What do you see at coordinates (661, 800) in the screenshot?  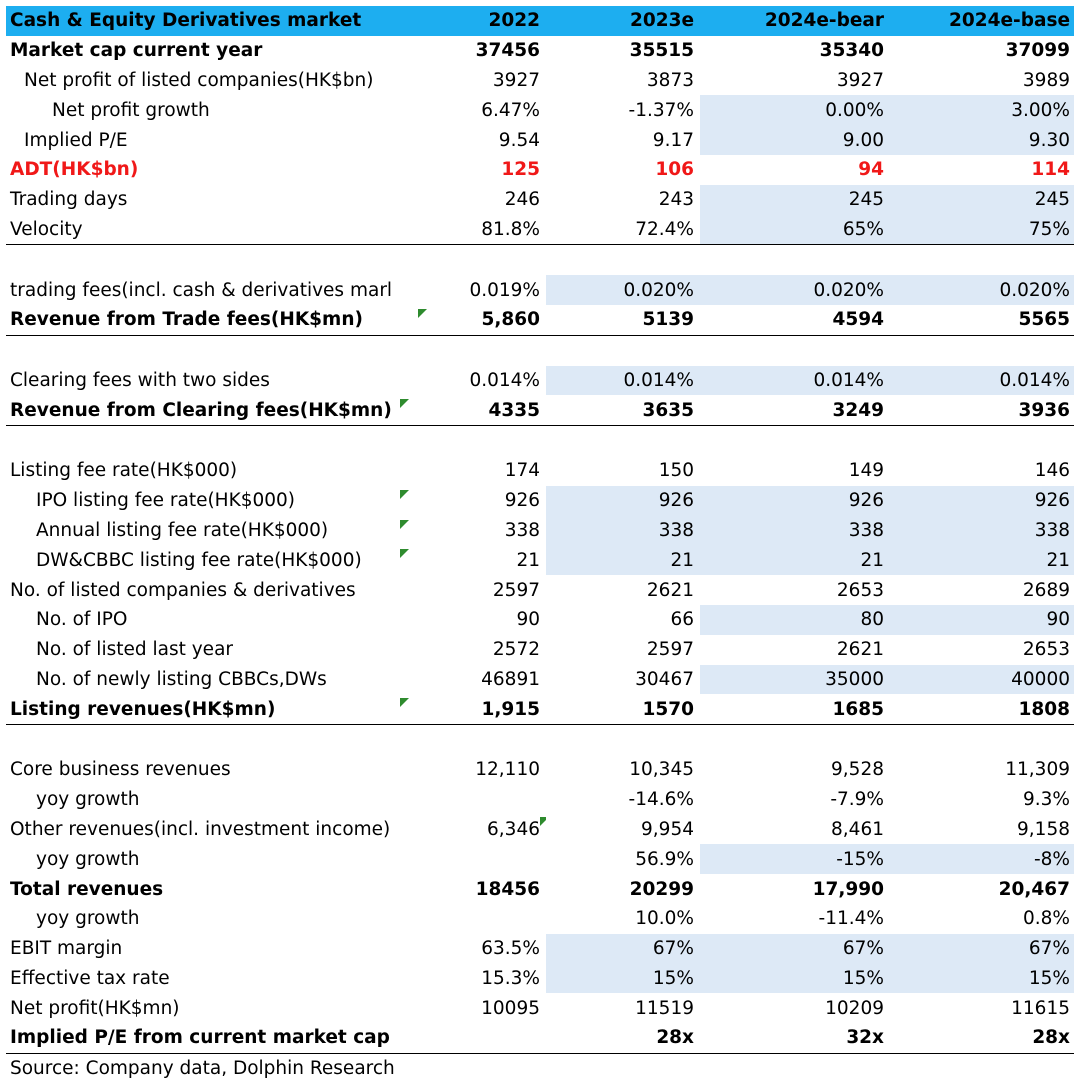 I see `value-2023e: -14.6%` at bounding box center [661, 800].